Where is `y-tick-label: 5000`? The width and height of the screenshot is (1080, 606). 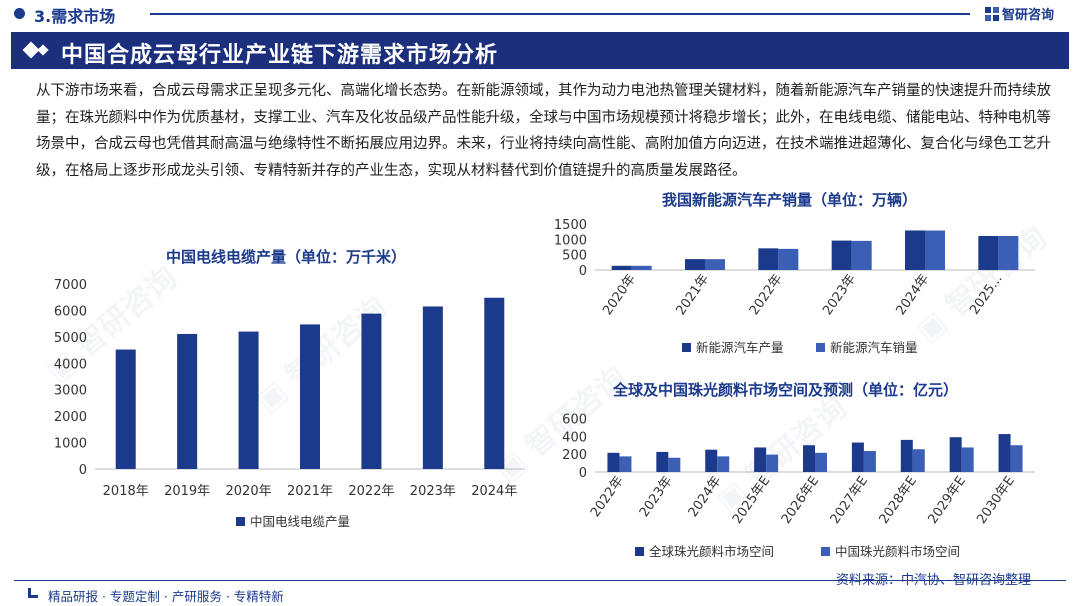
y-tick-label: 5000 is located at coordinates (70, 338).